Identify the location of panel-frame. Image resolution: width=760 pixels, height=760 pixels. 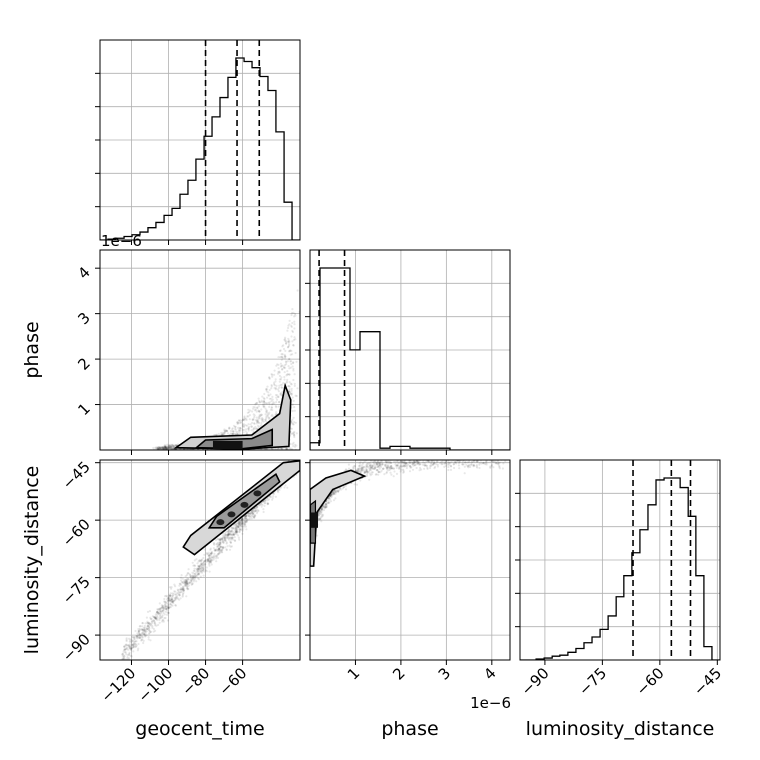
(200, 560).